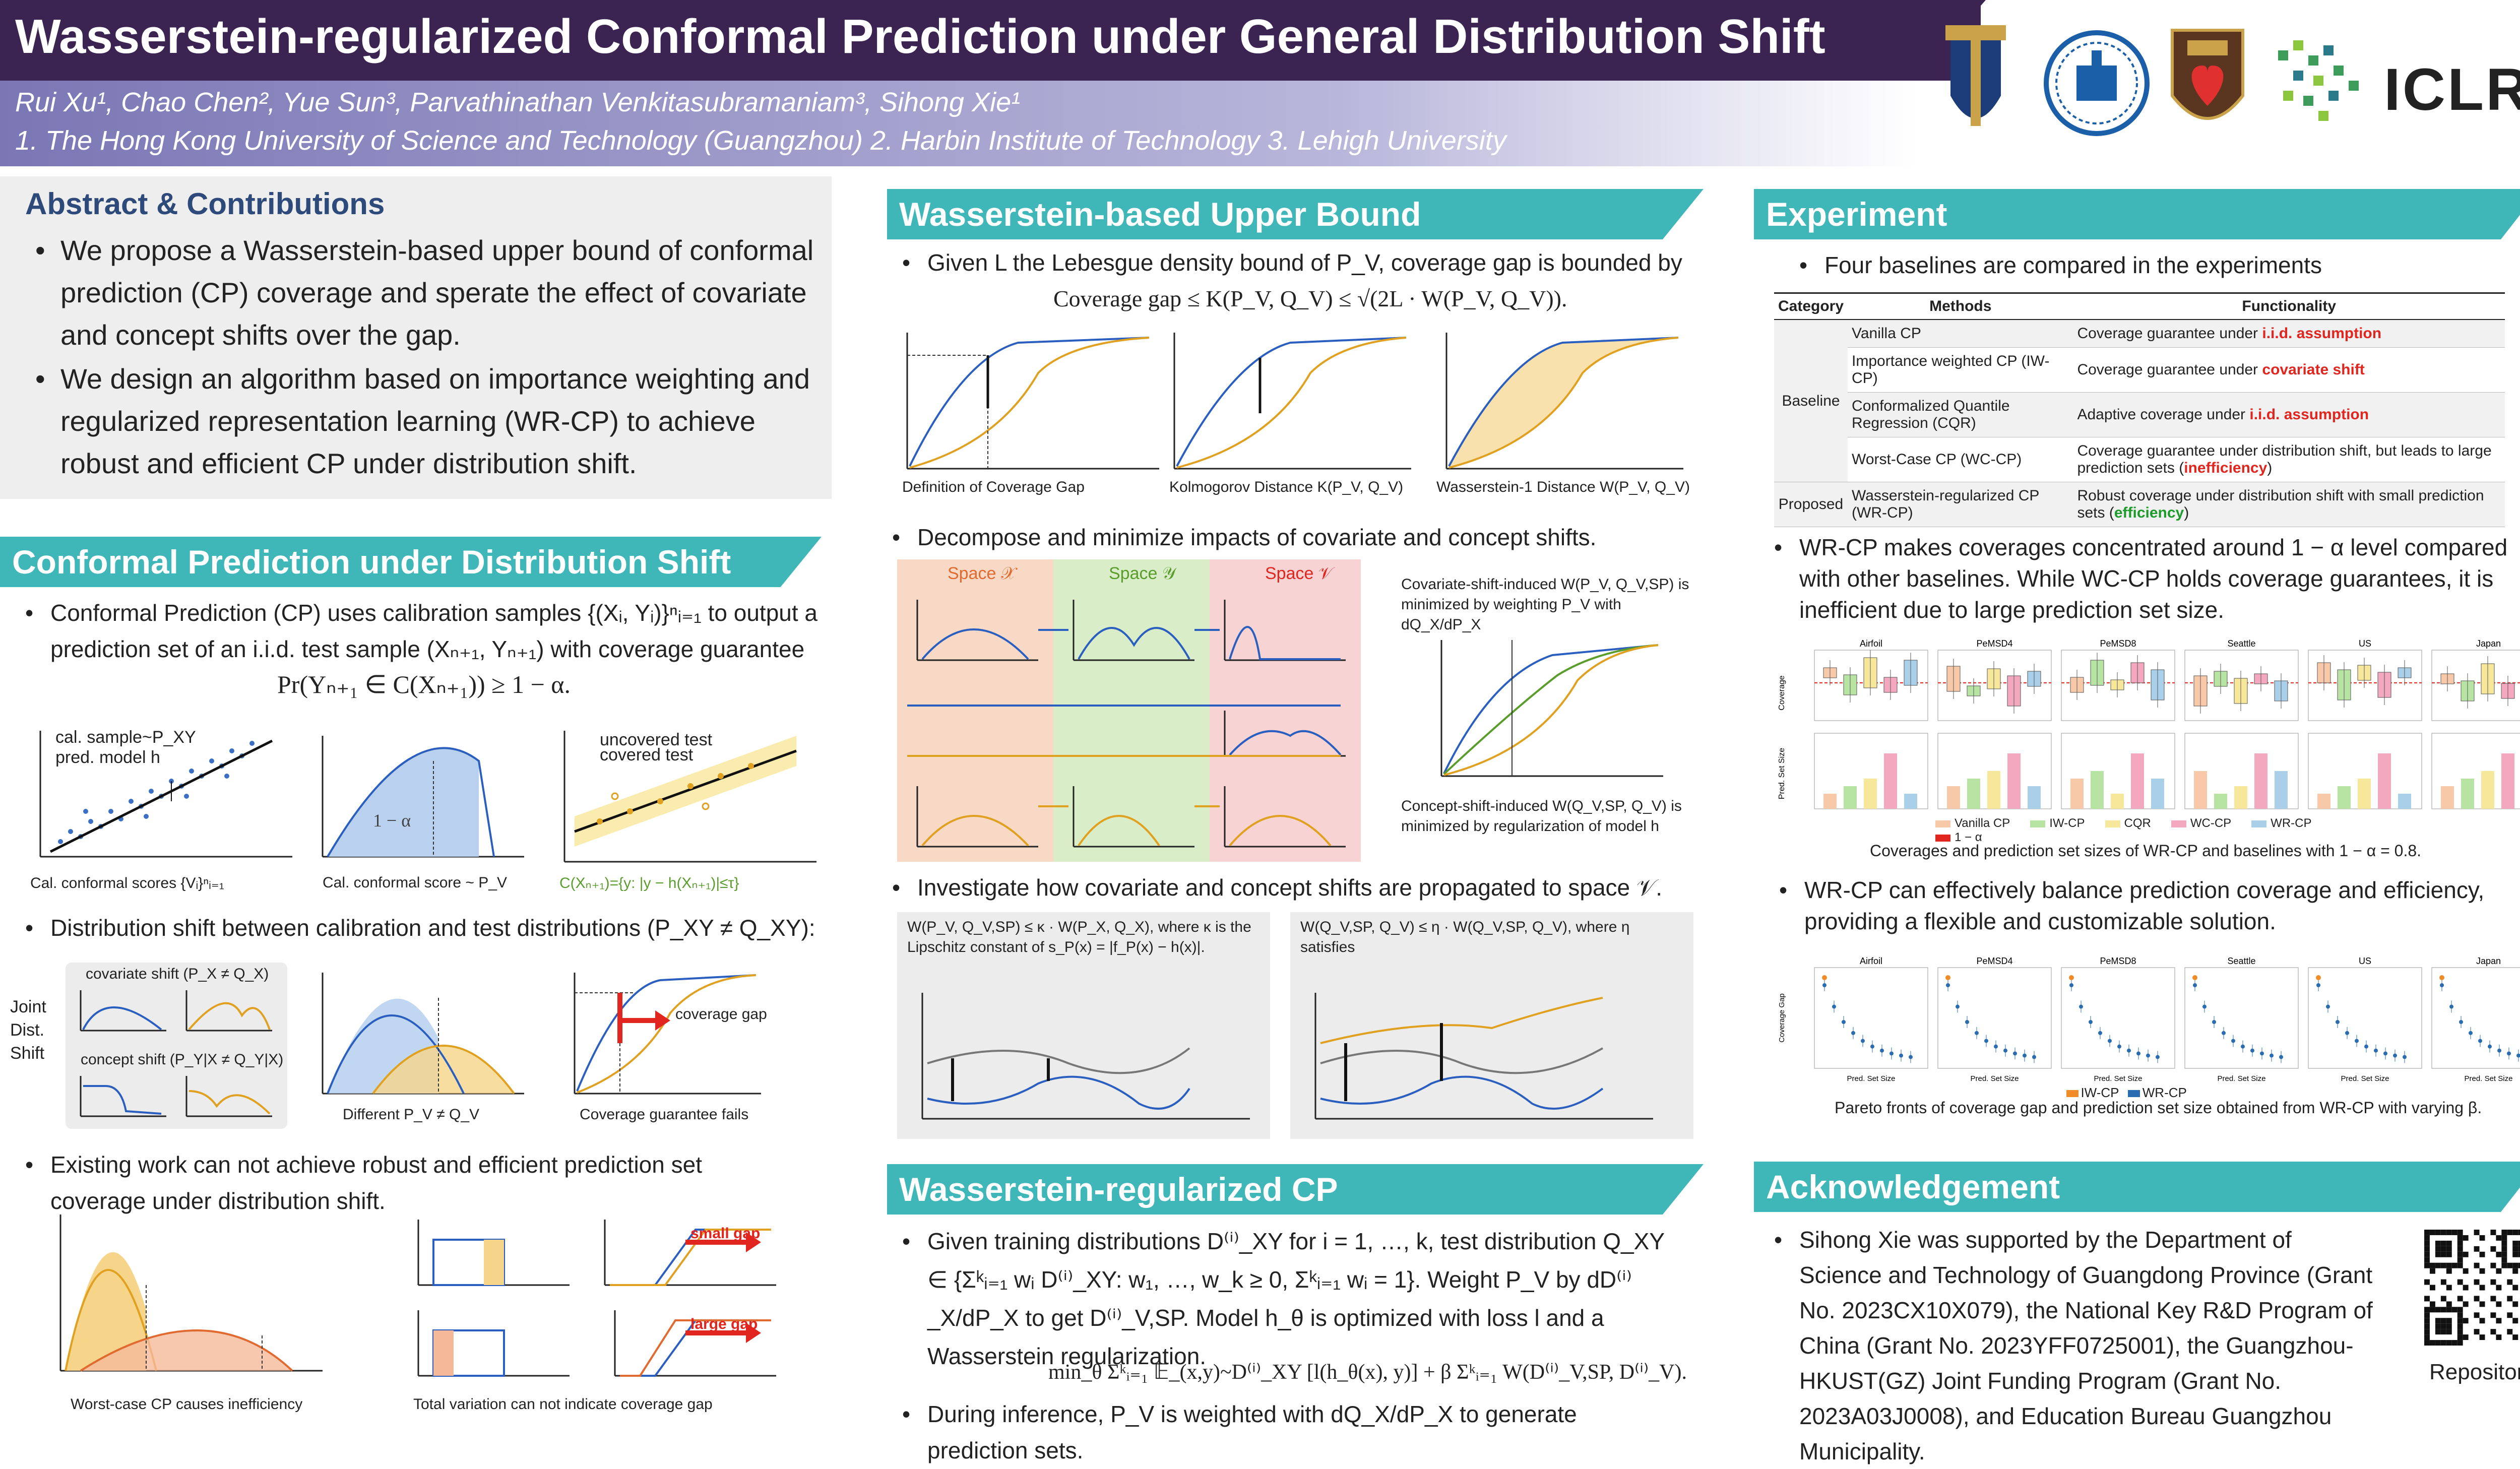 The height and width of the screenshot is (1469, 2520). I want to click on table-header-category: Category, so click(1811, 306).